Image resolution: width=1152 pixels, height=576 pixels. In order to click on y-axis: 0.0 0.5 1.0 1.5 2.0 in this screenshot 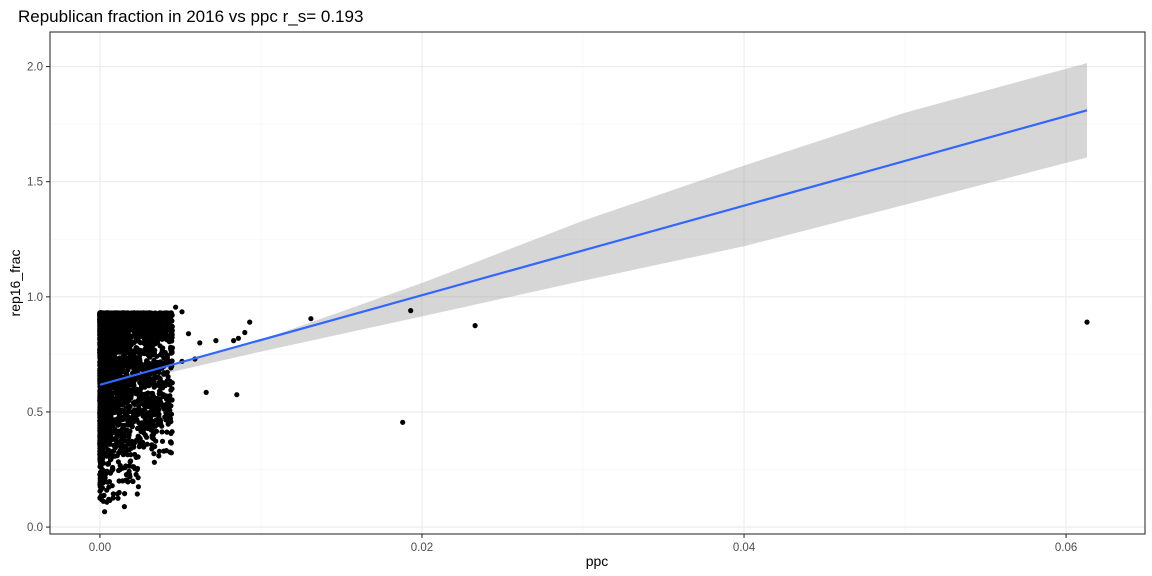, I will do `click(38, 298)`.